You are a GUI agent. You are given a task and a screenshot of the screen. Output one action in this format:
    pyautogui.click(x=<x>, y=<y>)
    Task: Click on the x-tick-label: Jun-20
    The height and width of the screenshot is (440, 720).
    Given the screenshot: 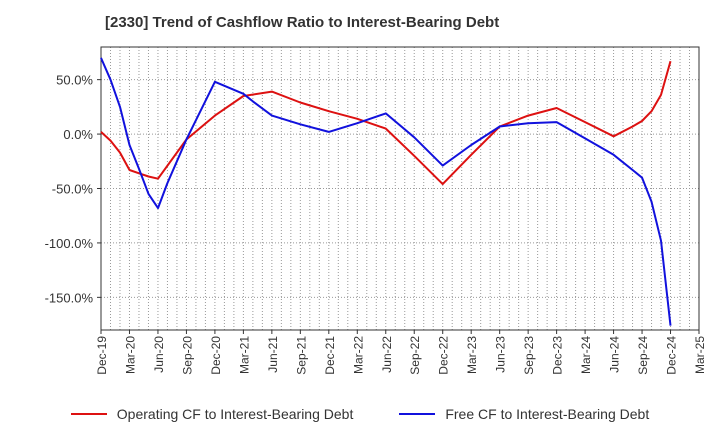 What is the action you would take?
    pyautogui.click(x=159, y=354)
    